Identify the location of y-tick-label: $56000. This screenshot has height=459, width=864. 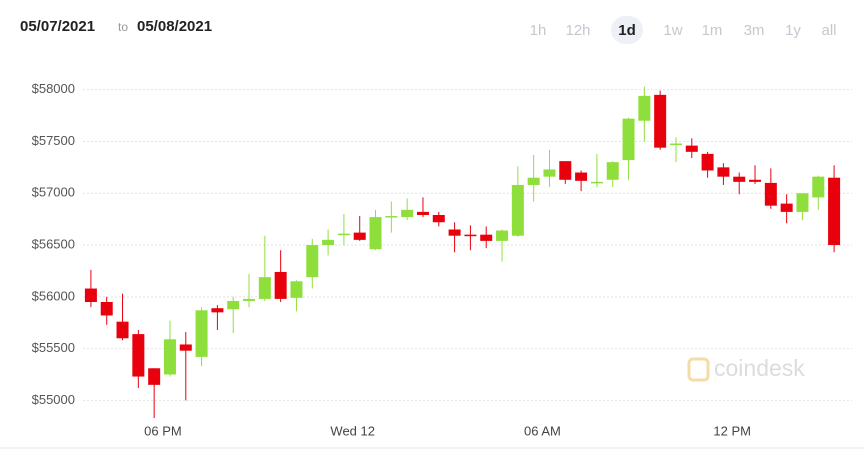
(53, 295).